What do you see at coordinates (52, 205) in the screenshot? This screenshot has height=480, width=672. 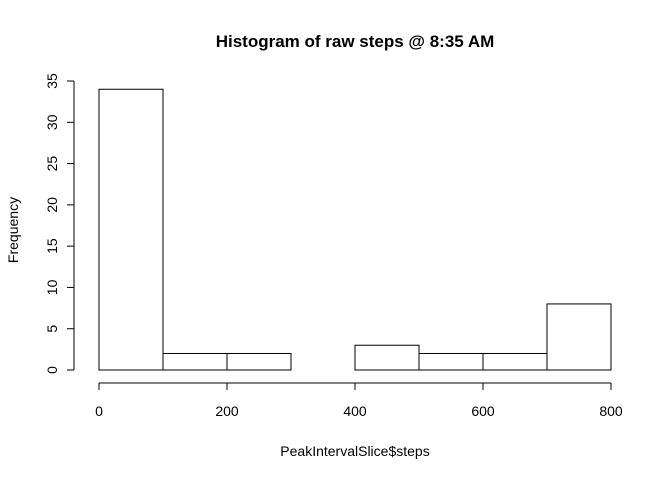 I see `y-tick-label: 20` at bounding box center [52, 205].